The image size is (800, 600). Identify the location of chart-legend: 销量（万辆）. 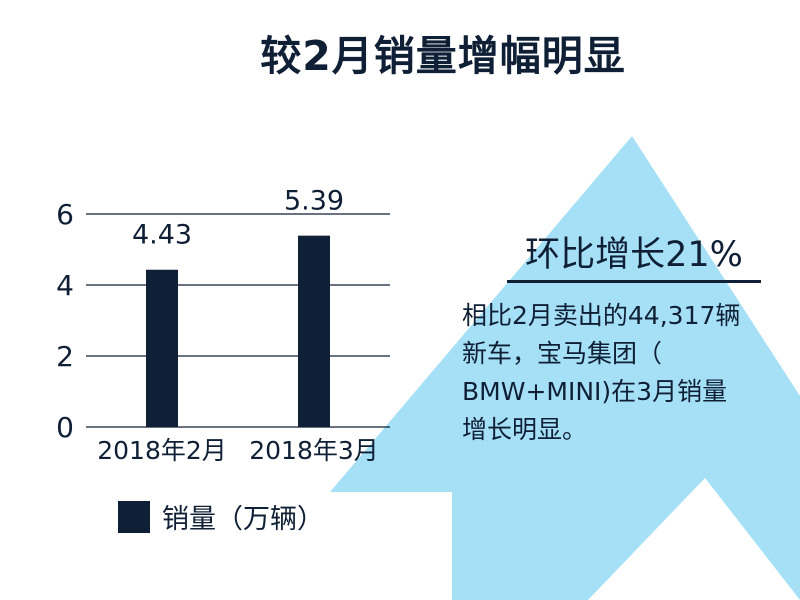
(221, 516).